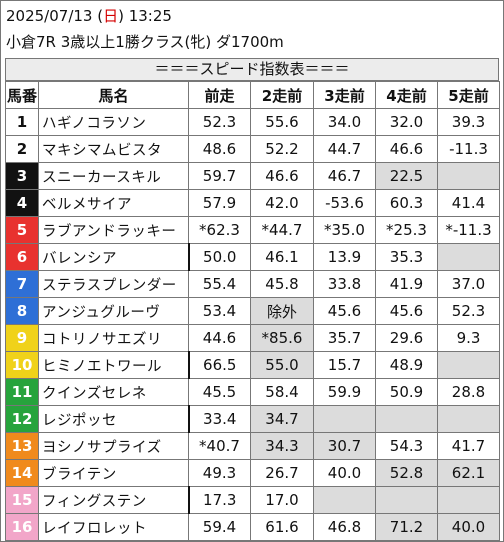 The width and height of the screenshot is (504, 542). What do you see at coordinates (113, 392) in the screenshot?
I see `horse-name: クインズセレネ` at bounding box center [113, 392].